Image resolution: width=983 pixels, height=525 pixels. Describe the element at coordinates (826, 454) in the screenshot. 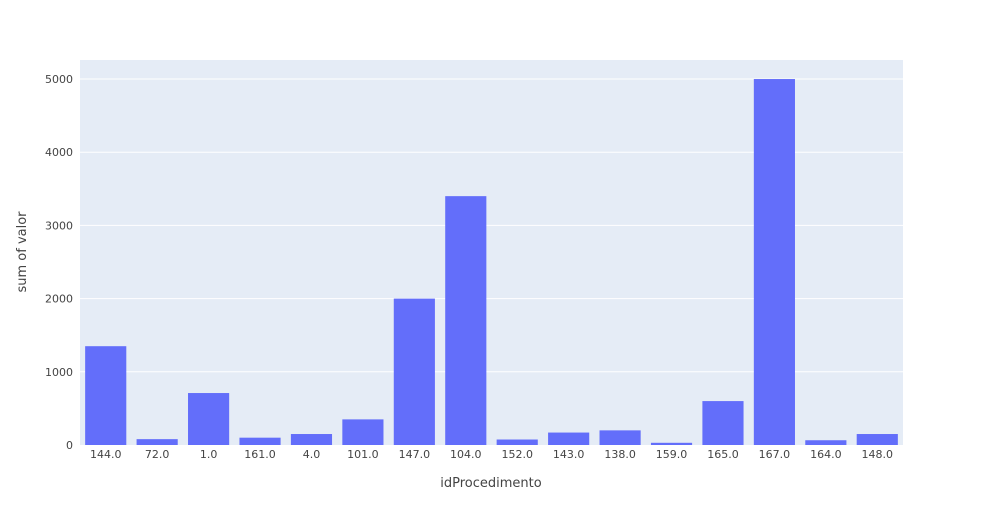

I see `x-tick-label: 164.0` at that location.